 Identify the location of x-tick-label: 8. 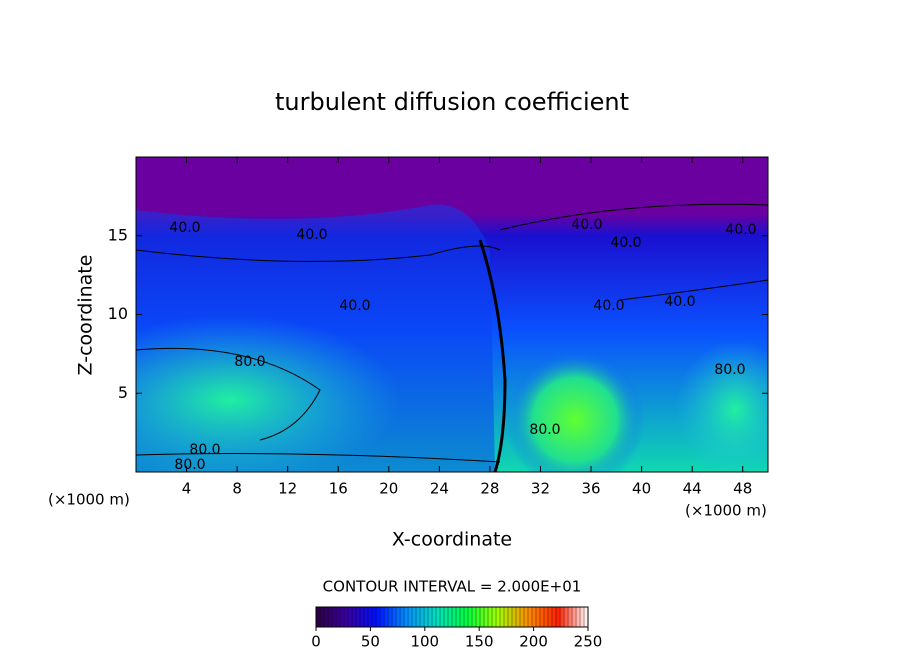
(237, 489).